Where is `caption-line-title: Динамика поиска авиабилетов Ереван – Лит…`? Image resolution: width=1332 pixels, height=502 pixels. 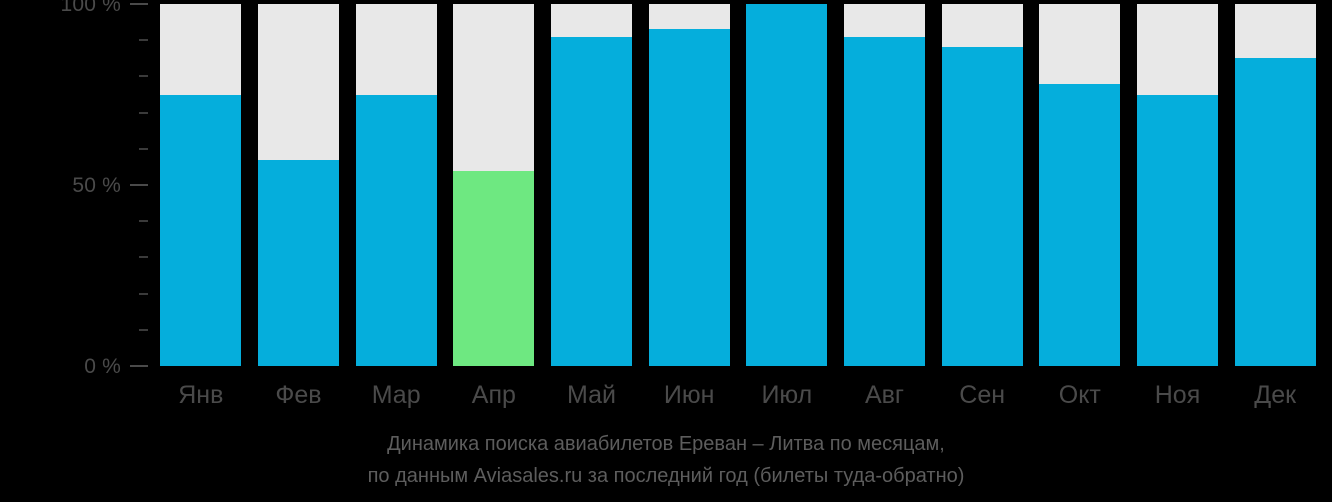 caption-line-title: Динамика поиска авиабилетов Ереван – Лит… is located at coordinates (666, 444).